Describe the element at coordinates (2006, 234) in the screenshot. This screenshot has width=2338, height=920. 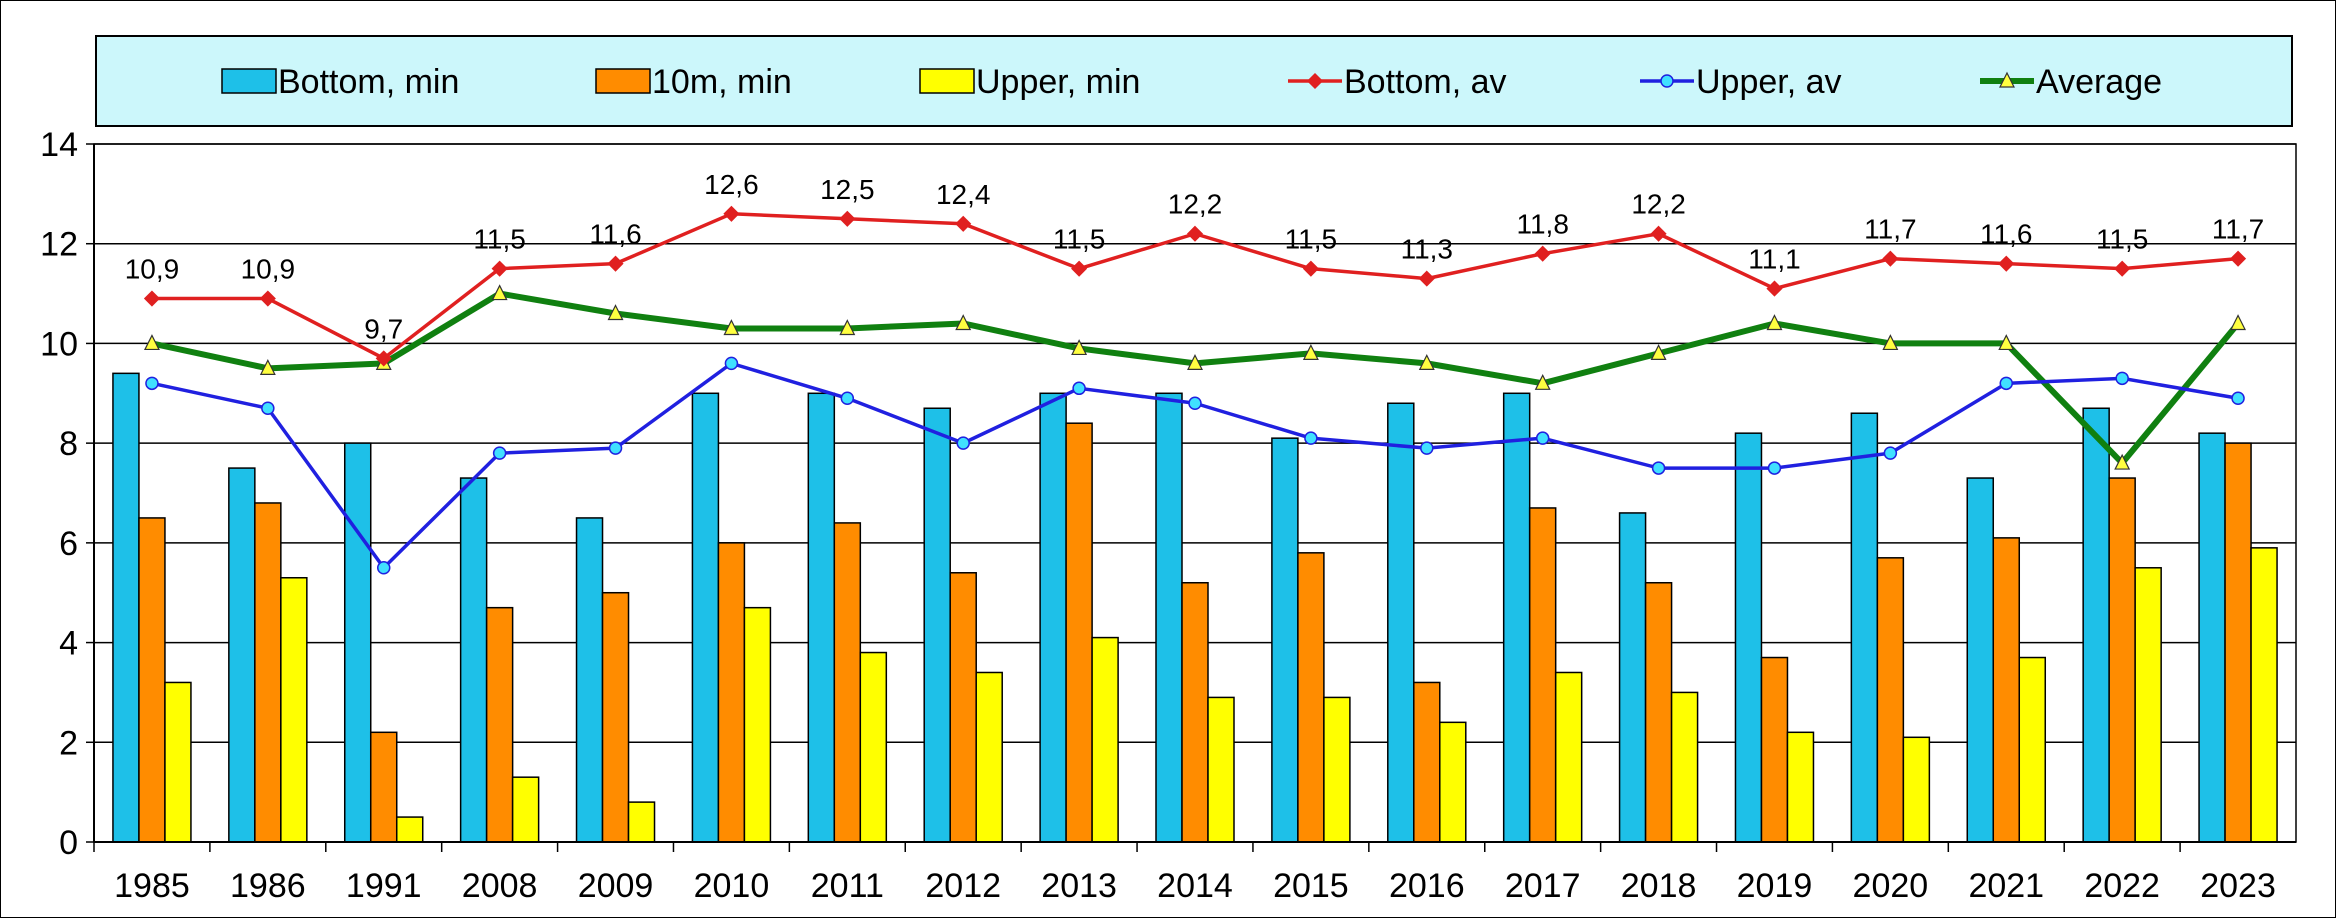
I see `data-label-bottom-av: 11,6` at that location.